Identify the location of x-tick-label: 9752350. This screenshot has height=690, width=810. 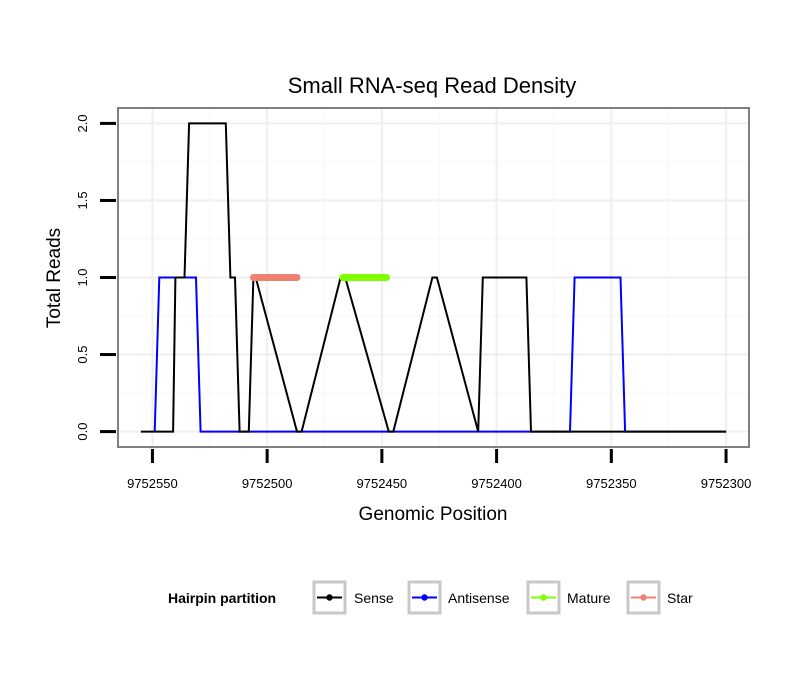
(611, 483).